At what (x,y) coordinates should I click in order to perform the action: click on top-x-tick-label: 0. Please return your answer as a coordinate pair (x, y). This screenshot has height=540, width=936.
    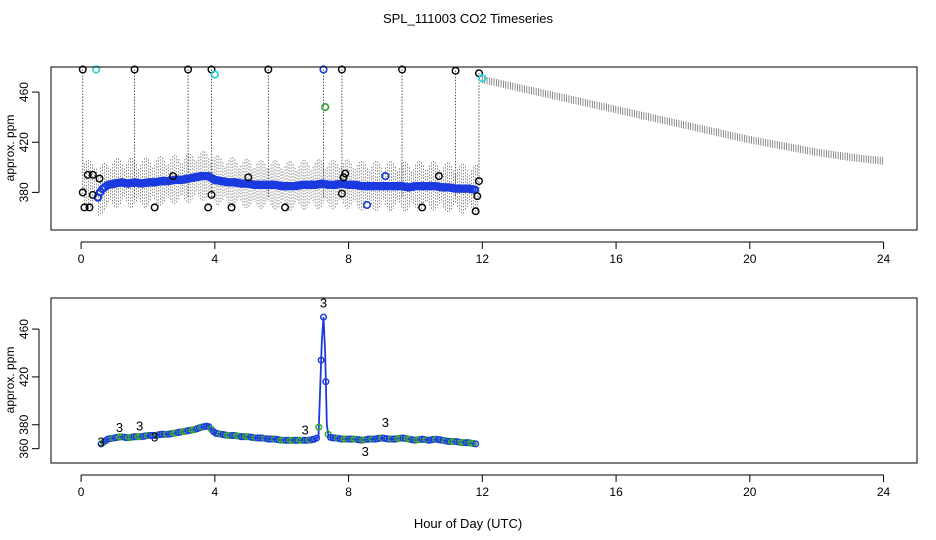
    Looking at the image, I should click on (81, 259).